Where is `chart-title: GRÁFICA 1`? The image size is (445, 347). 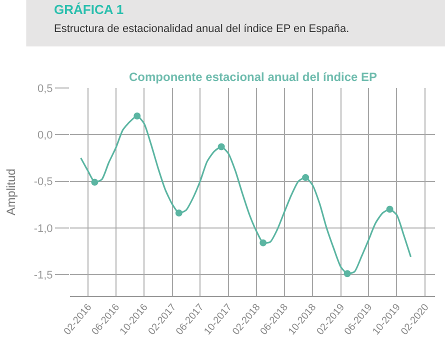 chart-title: GRÁFICA 1 is located at coordinates (89, 9).